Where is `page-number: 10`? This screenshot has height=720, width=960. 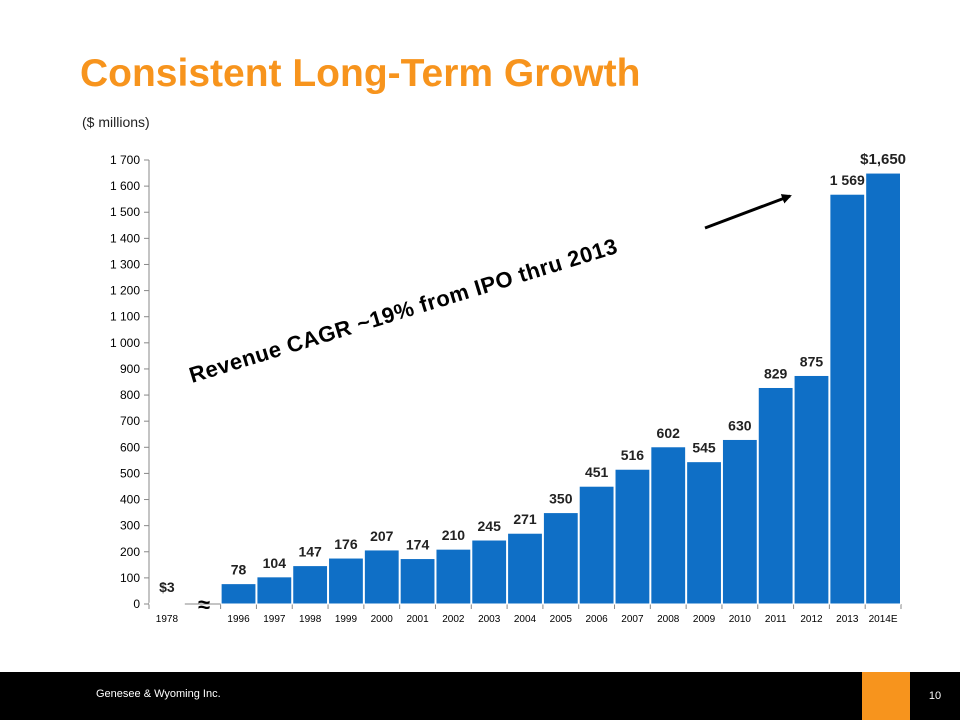
page-number: 10 is located at coordinates (935, 696).